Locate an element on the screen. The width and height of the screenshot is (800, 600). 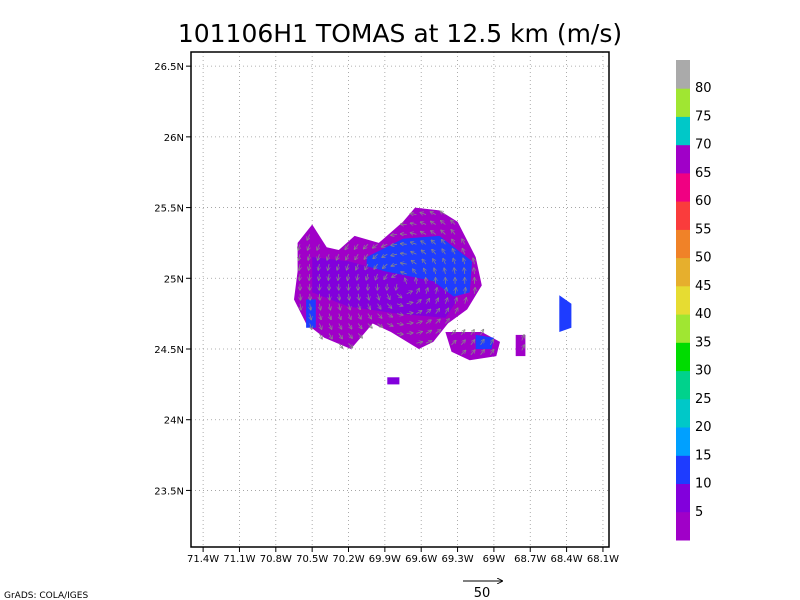
wind-region-blob-68.4 is located at coordinates (565, 313).